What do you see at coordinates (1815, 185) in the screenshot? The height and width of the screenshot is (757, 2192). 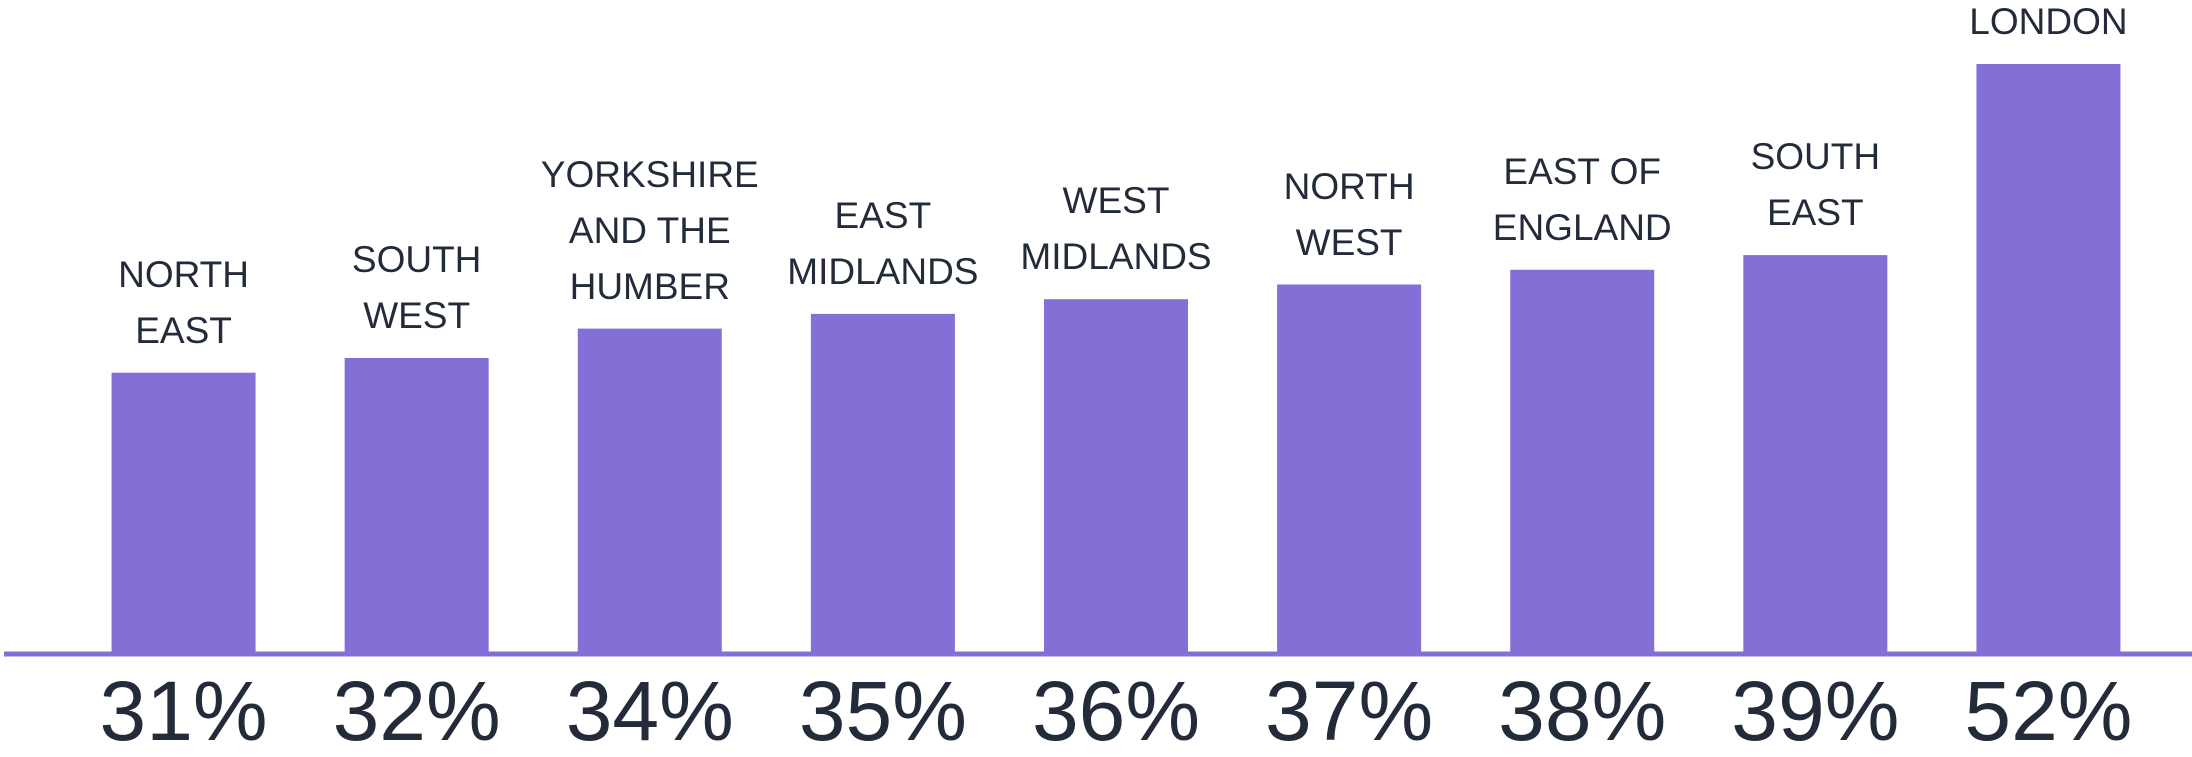 I see `category-label: SOUTH EAST` at bounding box center [1815, 185].